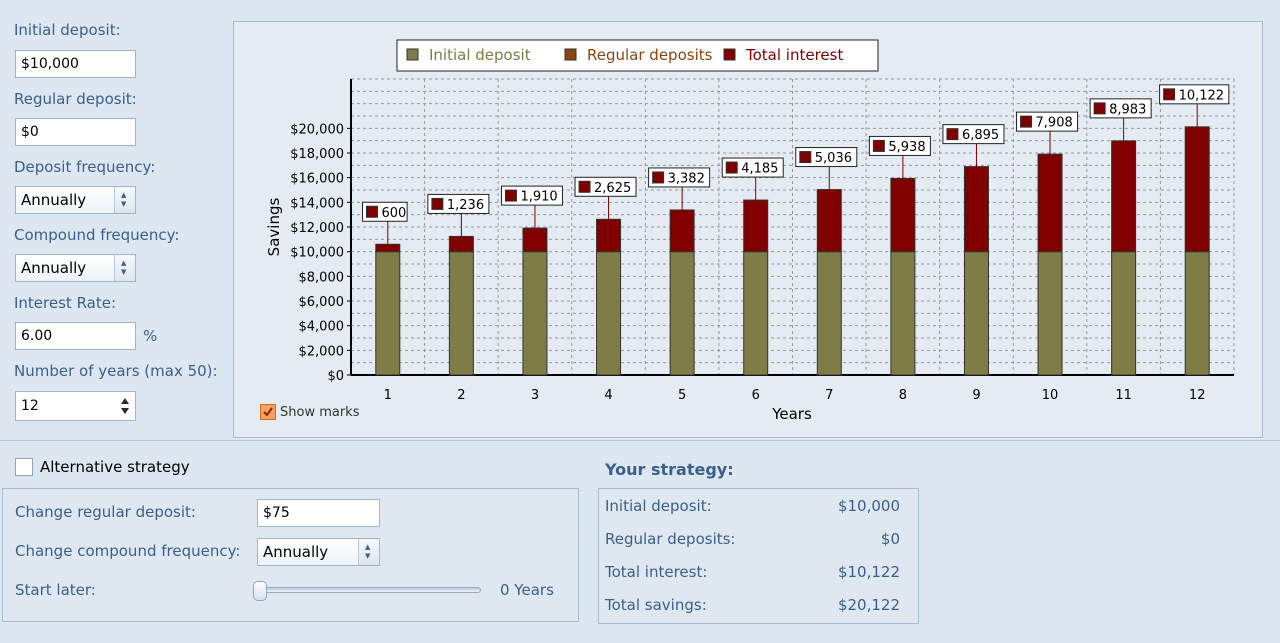 The width and height of the screenshot is (1280, 643). Describe the element at coordinates (75, 336) in the screenshot. I see `interest-rate-input: 6.00` at that location.